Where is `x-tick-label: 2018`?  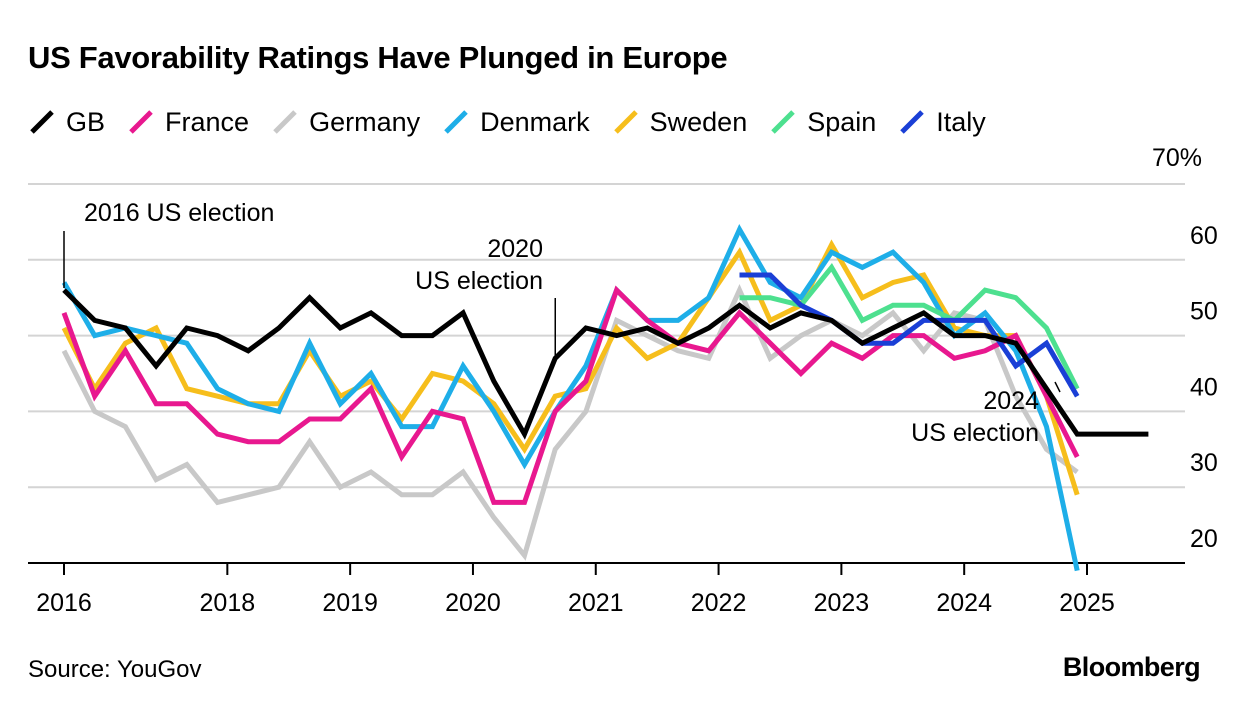
x-tick-label: 2018 is located at coordinates (228, 603).